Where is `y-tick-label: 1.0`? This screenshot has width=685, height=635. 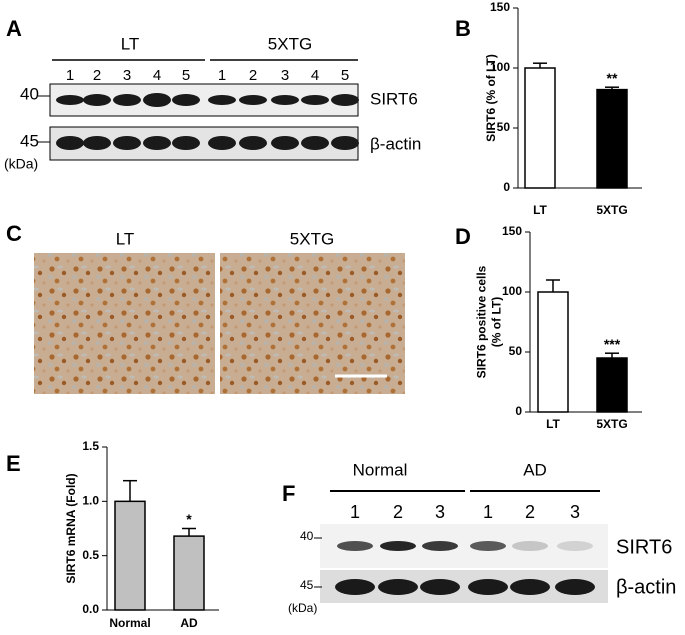
y-tick-label: 1.0 is located at coordinates (90, 501).